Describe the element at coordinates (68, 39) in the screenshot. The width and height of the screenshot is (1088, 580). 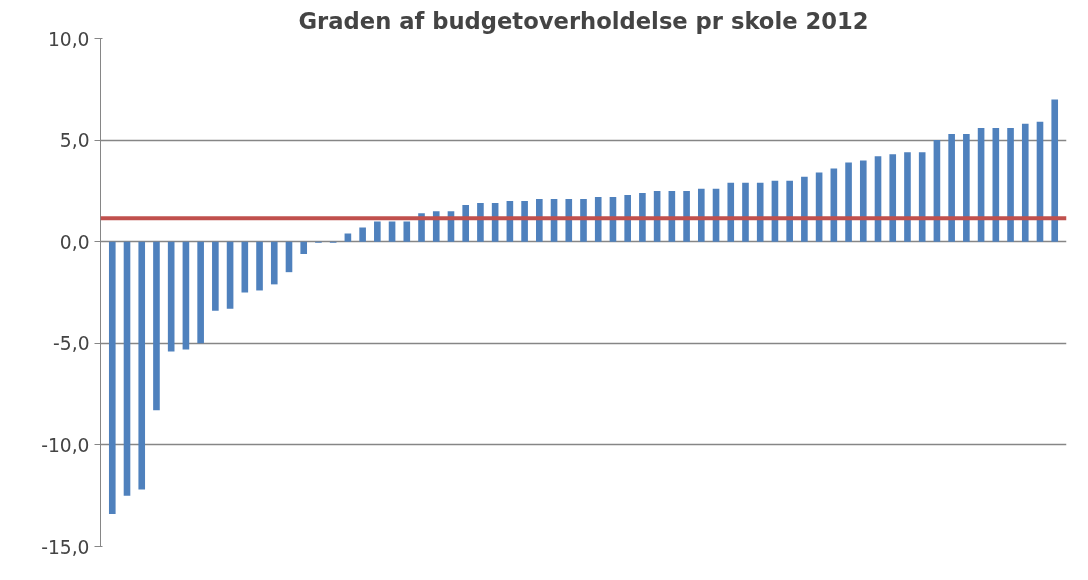
I see `y-tick-label: 10,0` at that location.